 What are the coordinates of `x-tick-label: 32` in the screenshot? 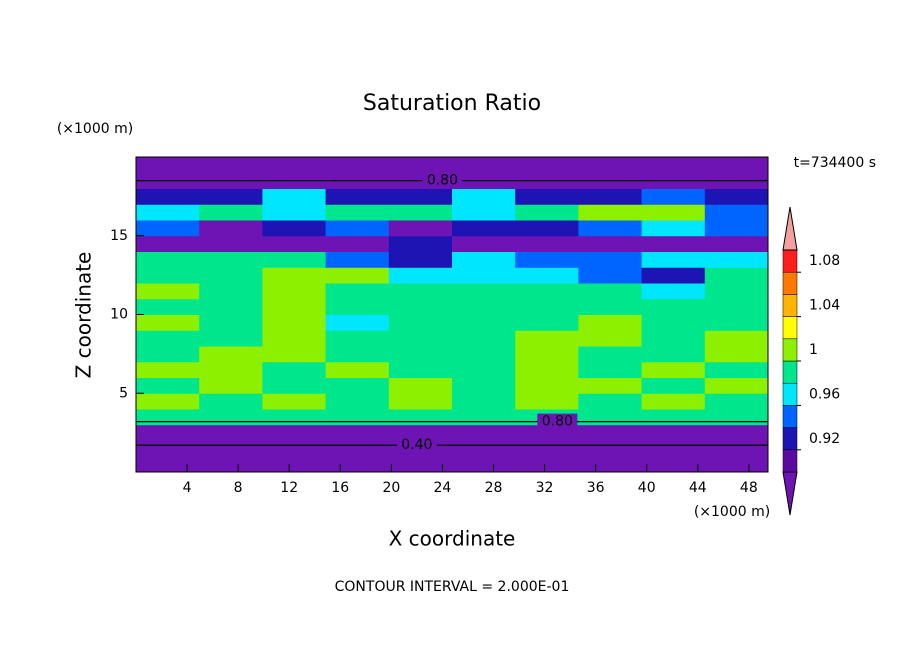 It's located at (545, 488).